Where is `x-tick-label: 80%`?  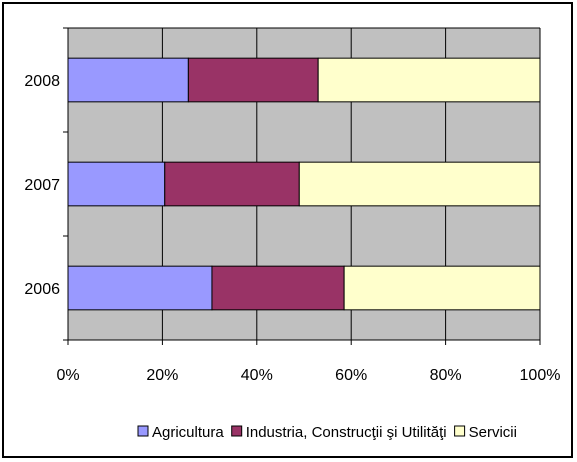
x-tick-label: 80% is located at coordinates (446, 375).